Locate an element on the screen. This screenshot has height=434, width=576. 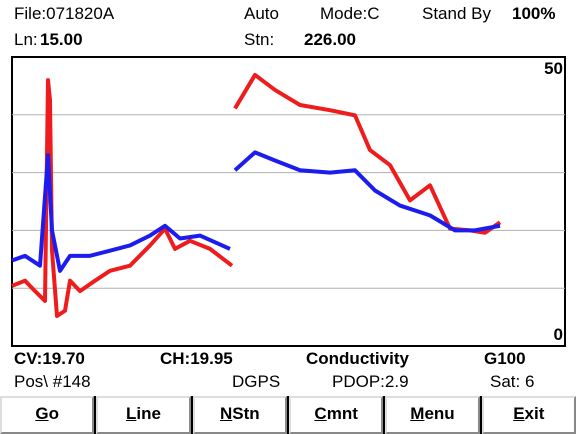
station-label: Stn: is located at coordinates (259, 39).